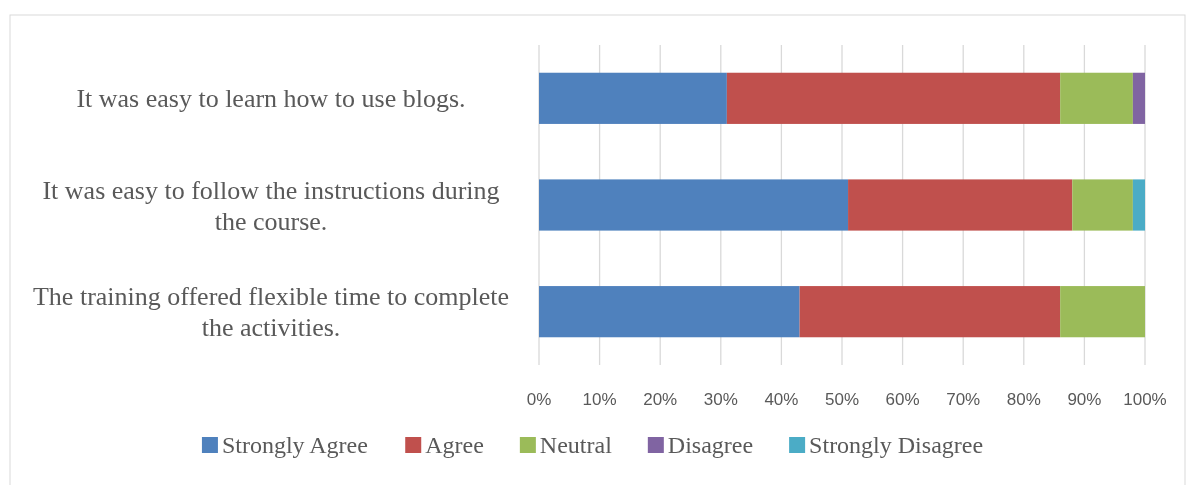 This screenshot has width=1187, height=485. Describe the element at coordinates (963, 399) in the screenshot. I see `x-tick-label: 70%` at that location.